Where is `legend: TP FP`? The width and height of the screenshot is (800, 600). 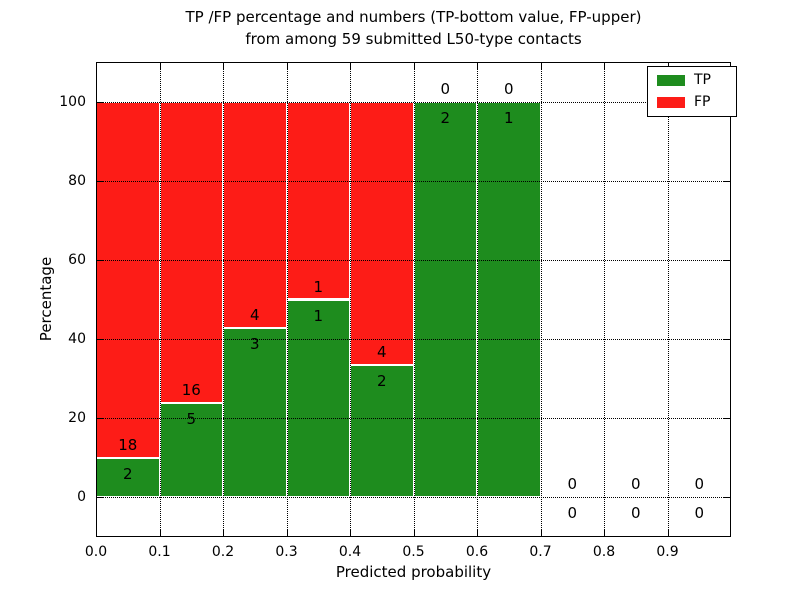 legend: TP FP is located at coordinates (692, 91).